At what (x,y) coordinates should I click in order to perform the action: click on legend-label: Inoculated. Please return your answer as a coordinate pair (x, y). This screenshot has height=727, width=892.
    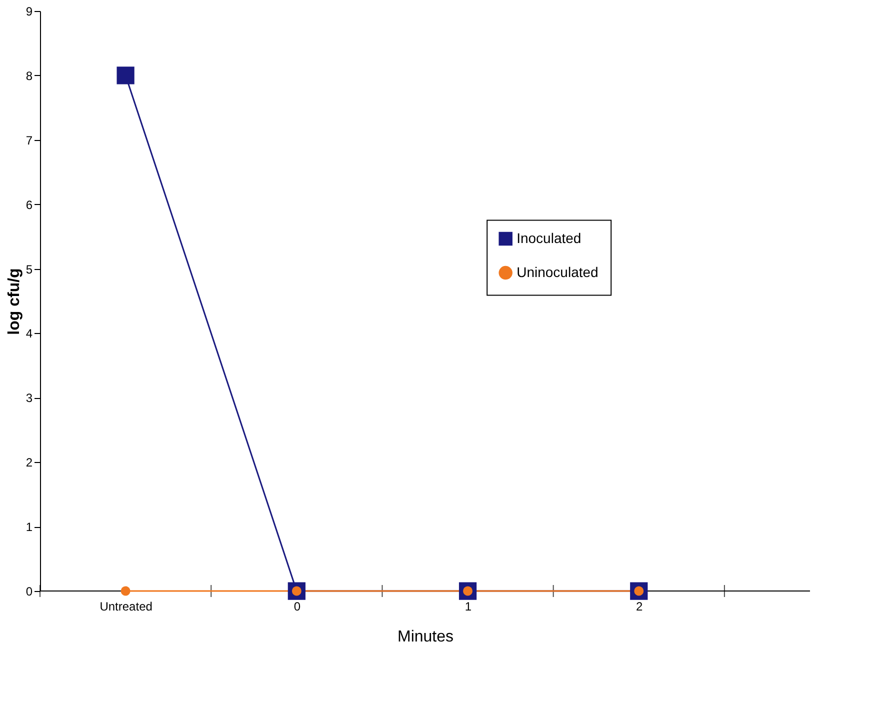
    Looking at the image, I should click on (549, 238).